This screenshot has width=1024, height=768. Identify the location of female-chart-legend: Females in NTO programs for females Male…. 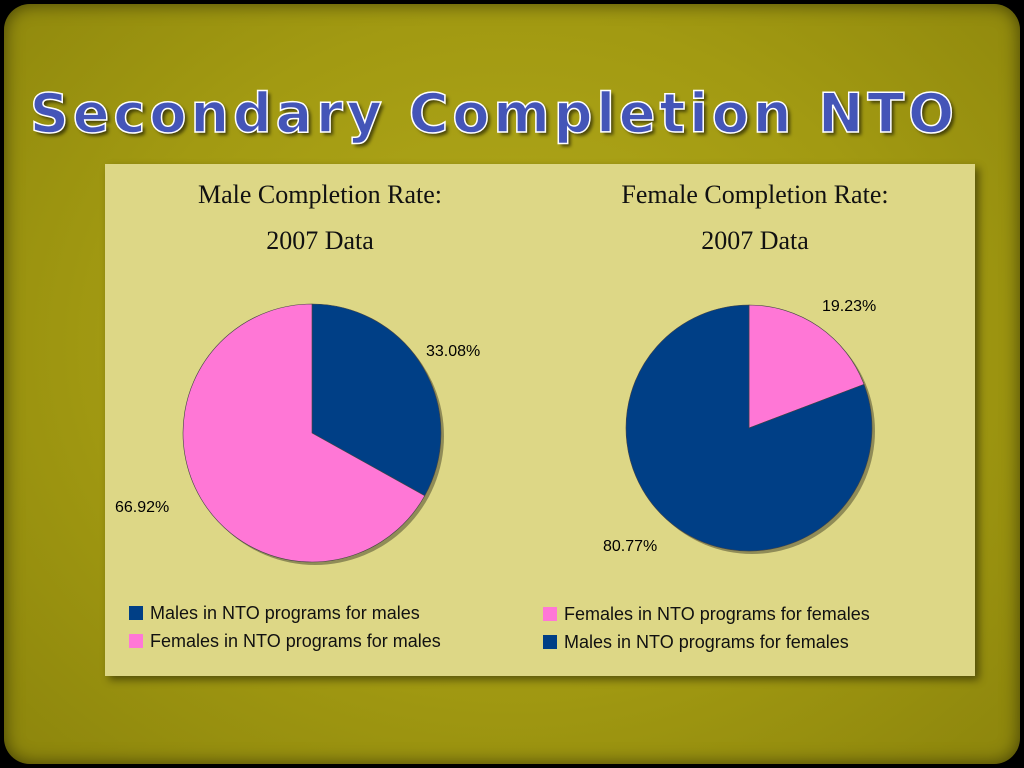
(706, 628).